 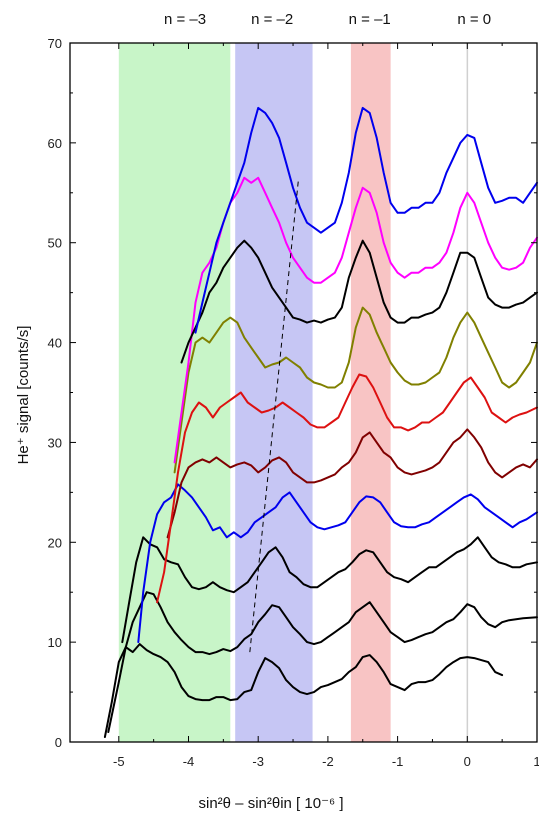 What do you see at coordinates (467, 761) in the screenshot?
I see `x-tick-label: 0` at bounding box center [467, 761].